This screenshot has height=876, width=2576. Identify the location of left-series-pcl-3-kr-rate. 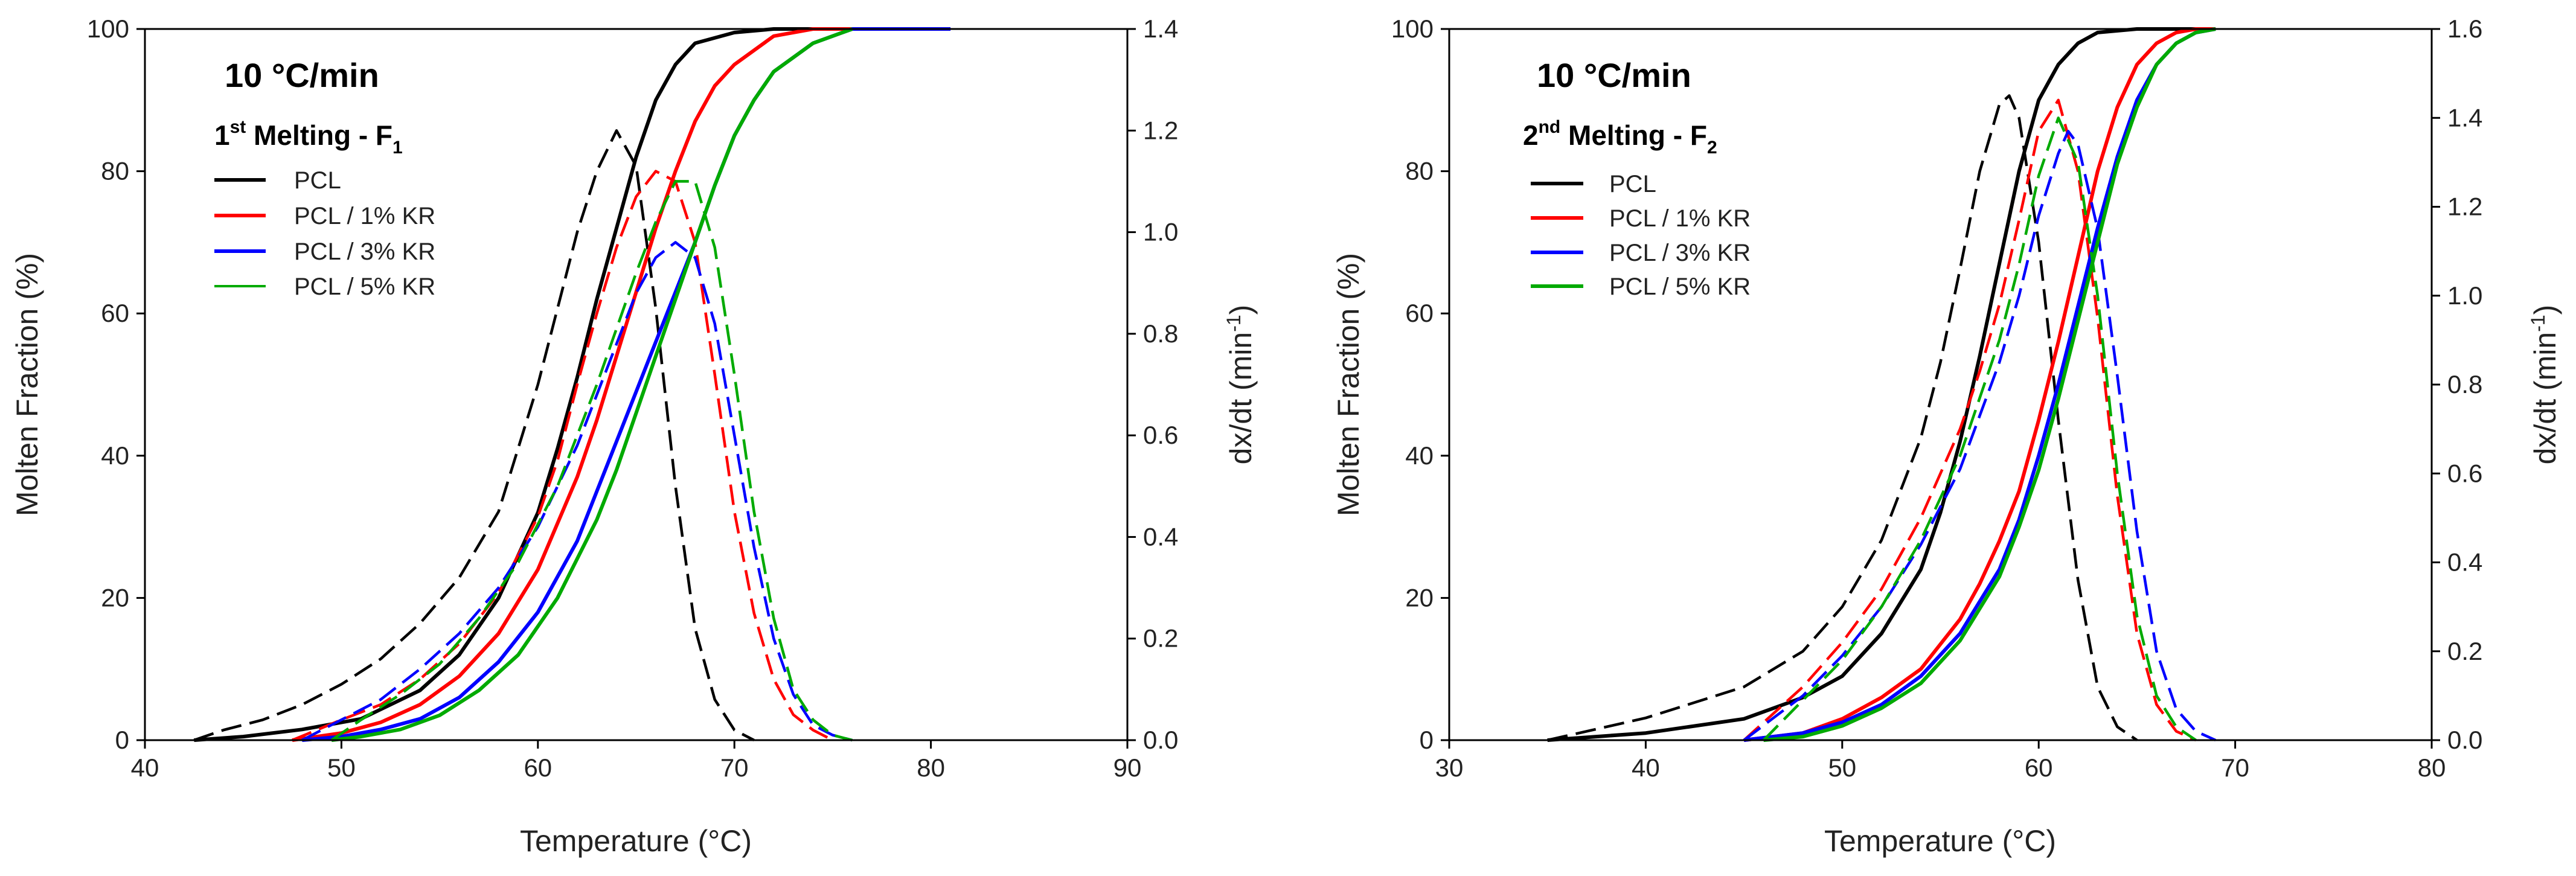
(577, 491).